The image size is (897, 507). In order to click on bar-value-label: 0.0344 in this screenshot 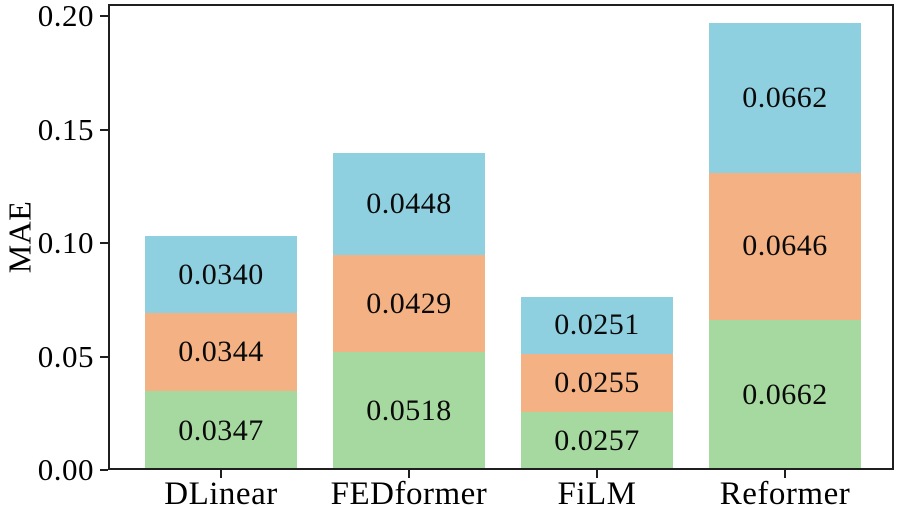, I will do `click(221, 352)`.